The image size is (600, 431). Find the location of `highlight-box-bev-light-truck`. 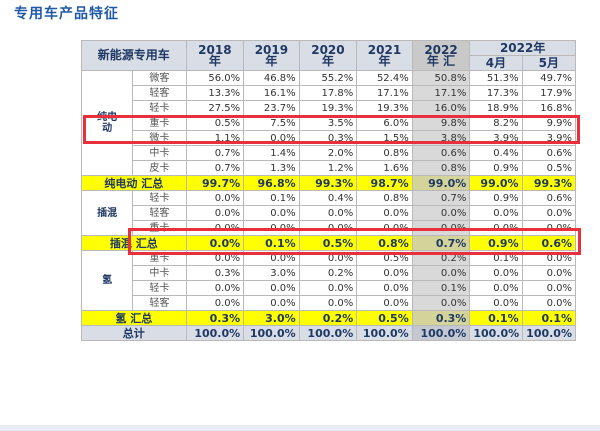

highlight-box-bev-light-truck is located at coordinates (331, 129).